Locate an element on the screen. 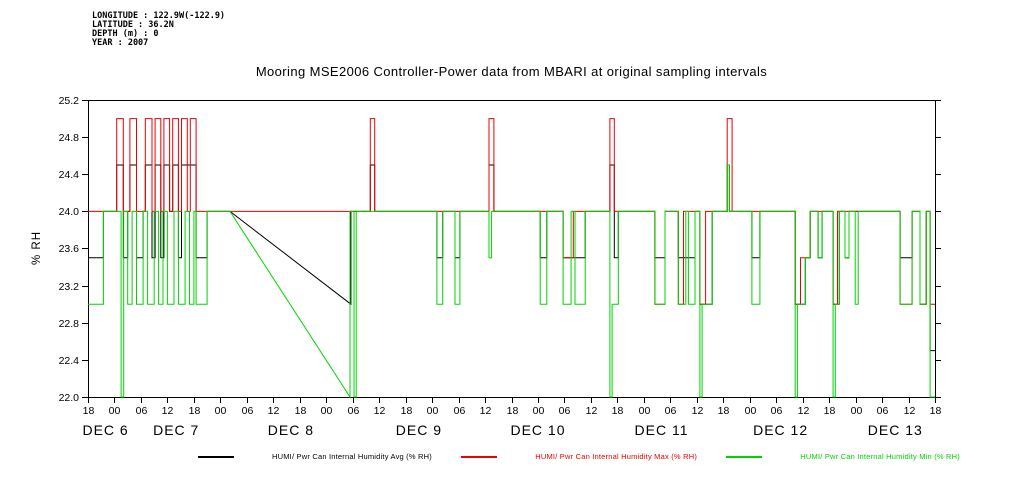 The image size is (1009, 504). y-tick-label: 25.2 is located at coordinates (69, 101).